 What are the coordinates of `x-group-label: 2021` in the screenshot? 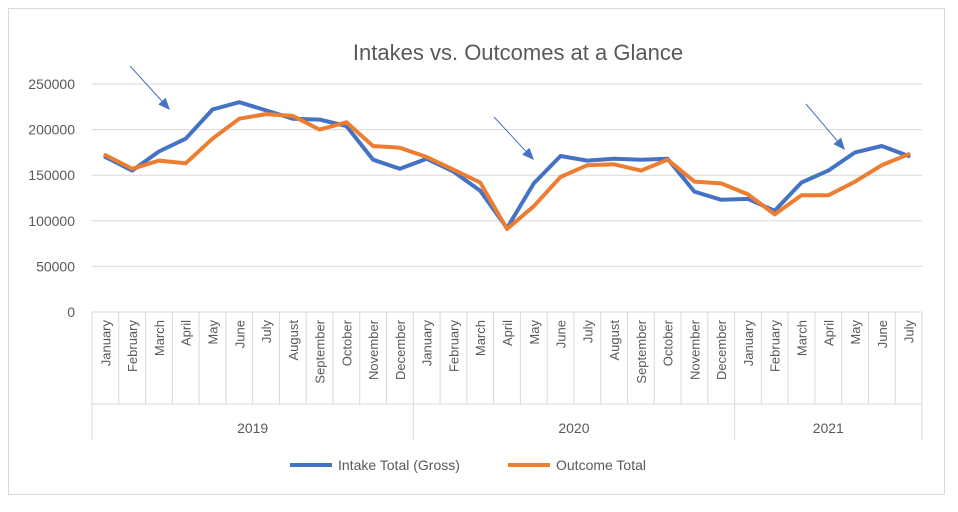 It's located at (828, 428).